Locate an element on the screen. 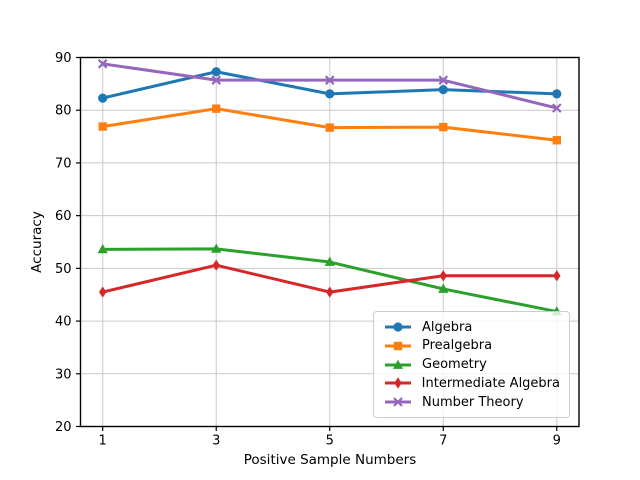  legend-item-algebra: Algebra is located at coordinates (471, 327).